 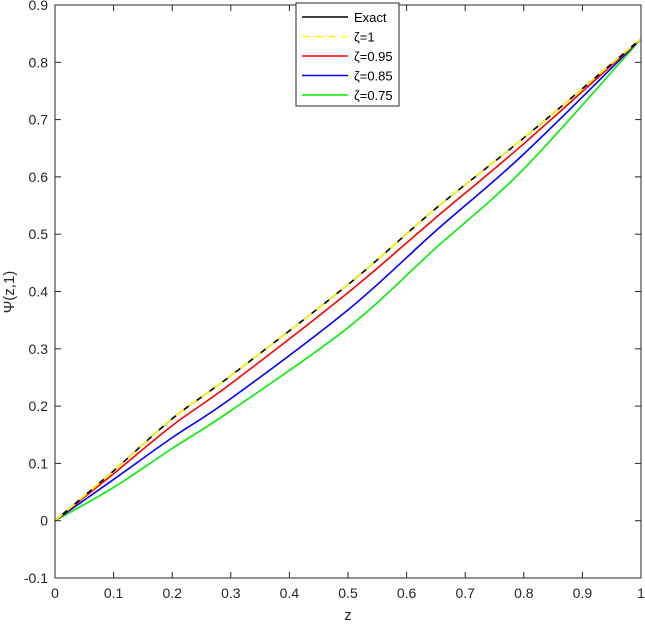 What do you see at coordinates (9, 292) in the screenshot?
I see `y-axis-label: Ψ(z,1)` at bounding box center [9, 292].